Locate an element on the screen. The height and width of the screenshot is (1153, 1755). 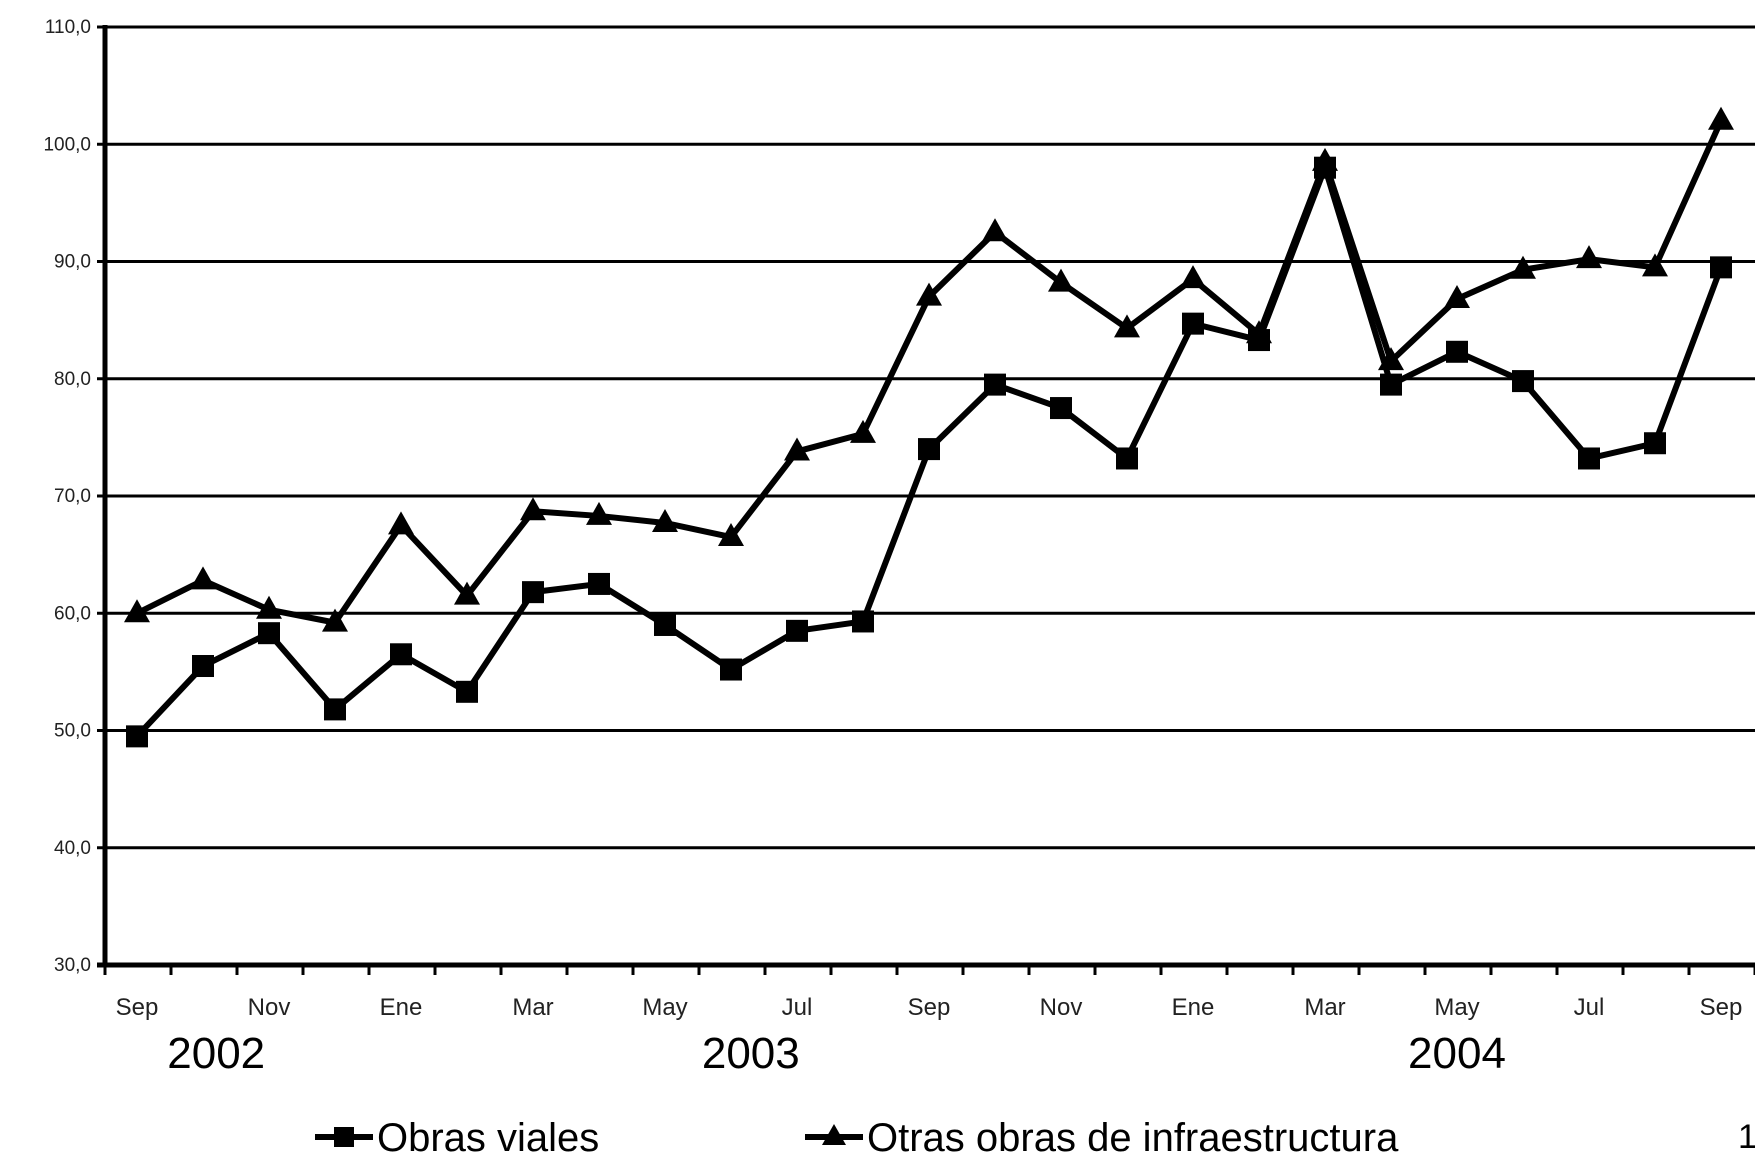
y-tick-label: 110,0 is located at coordinates (68, 27).